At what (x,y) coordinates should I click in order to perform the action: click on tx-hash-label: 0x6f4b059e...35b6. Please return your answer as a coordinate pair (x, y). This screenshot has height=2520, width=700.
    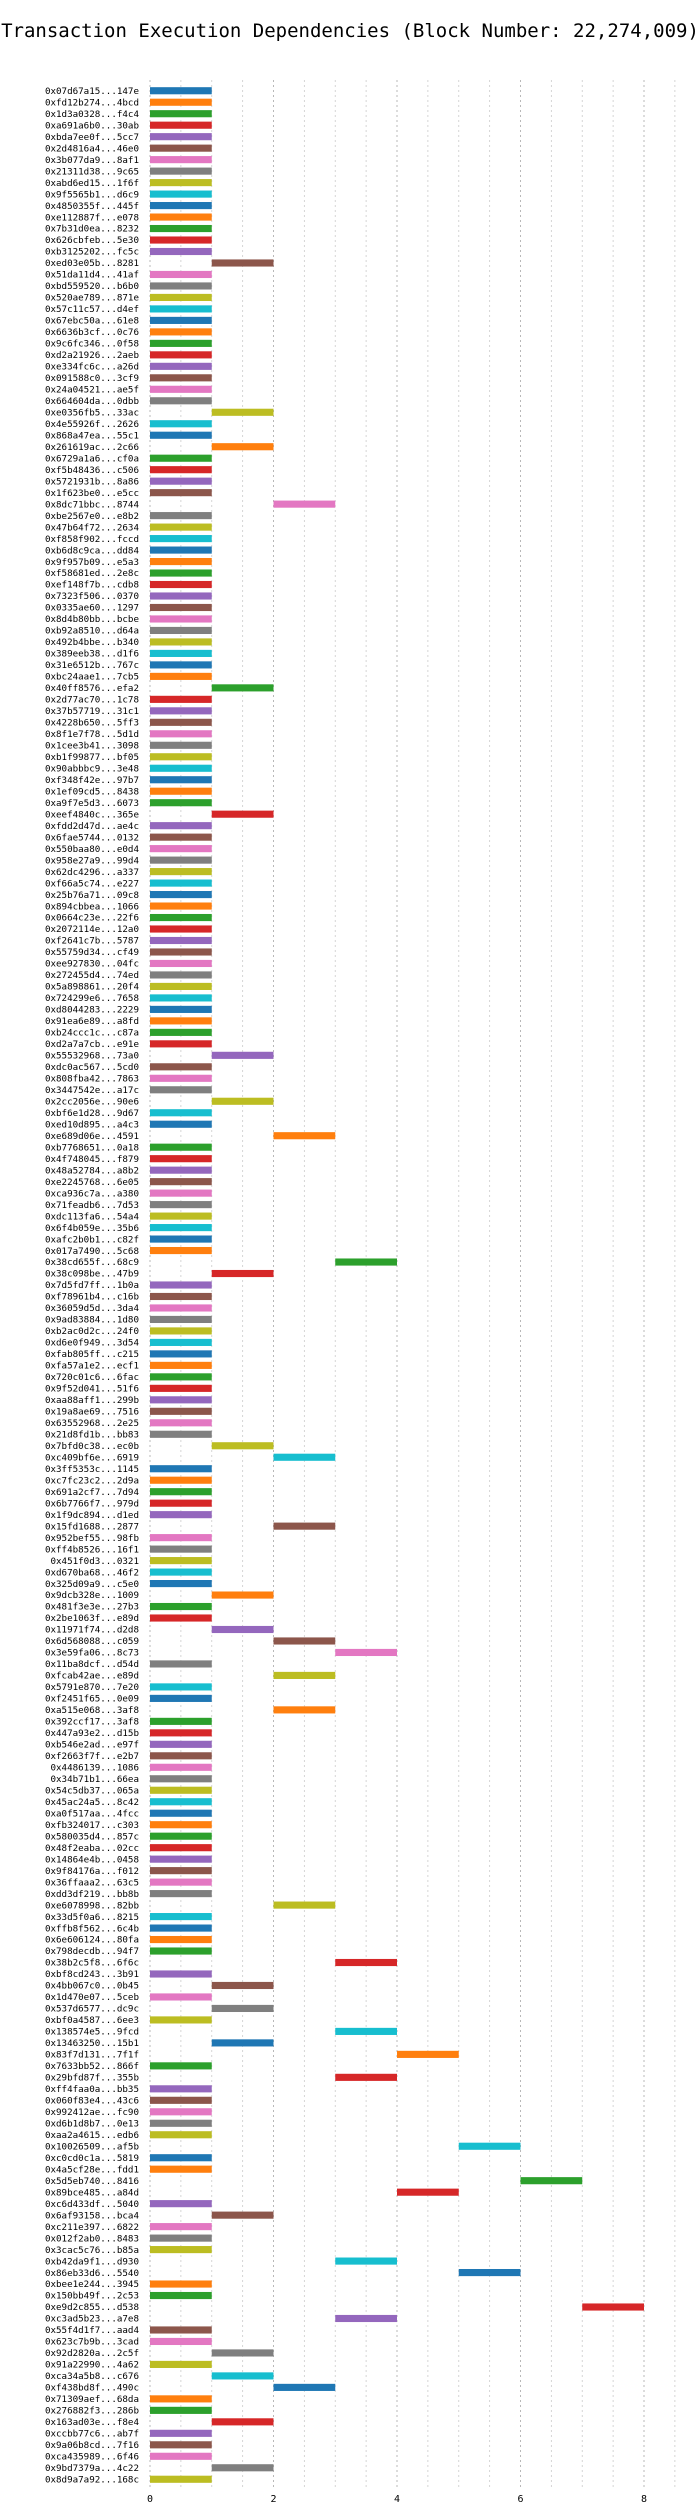
    Looking at the image, I should click on (92, 1228).